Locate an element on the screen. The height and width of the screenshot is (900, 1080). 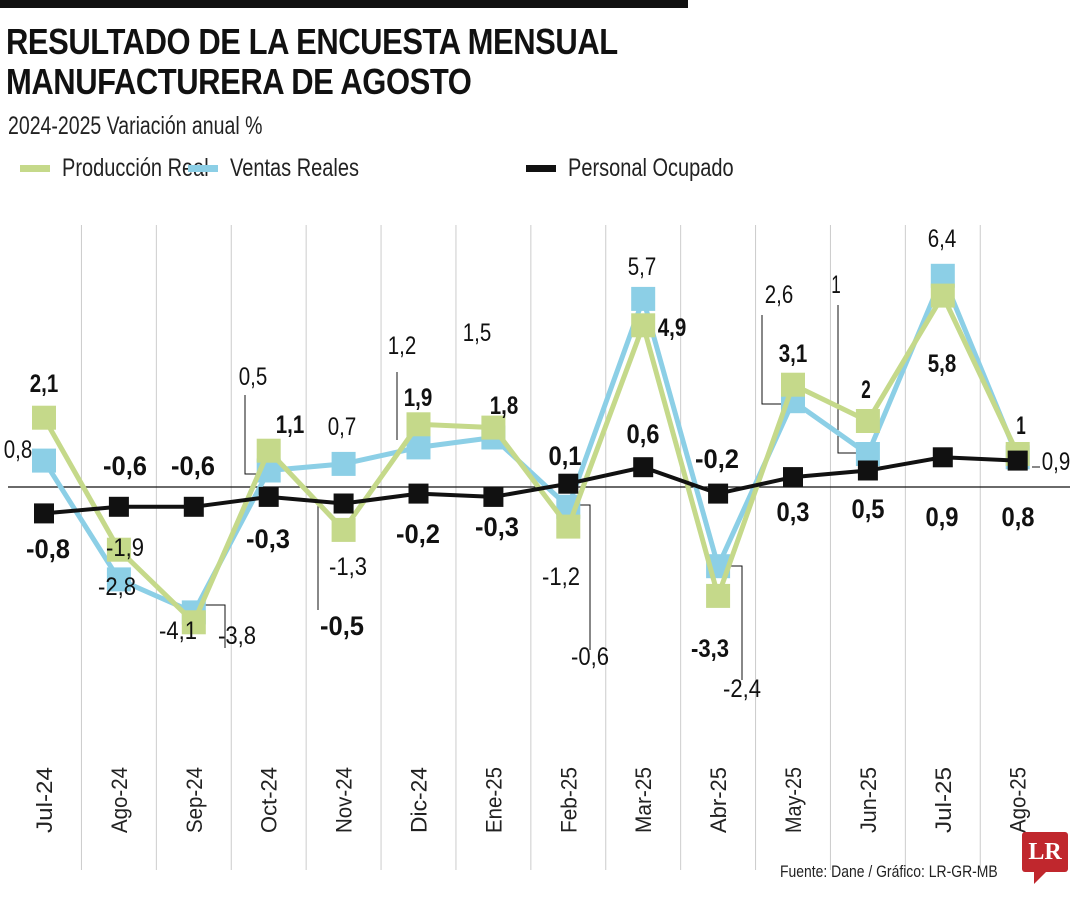
x-tick-label: Feb-25 is located at coordinates (568, 800).